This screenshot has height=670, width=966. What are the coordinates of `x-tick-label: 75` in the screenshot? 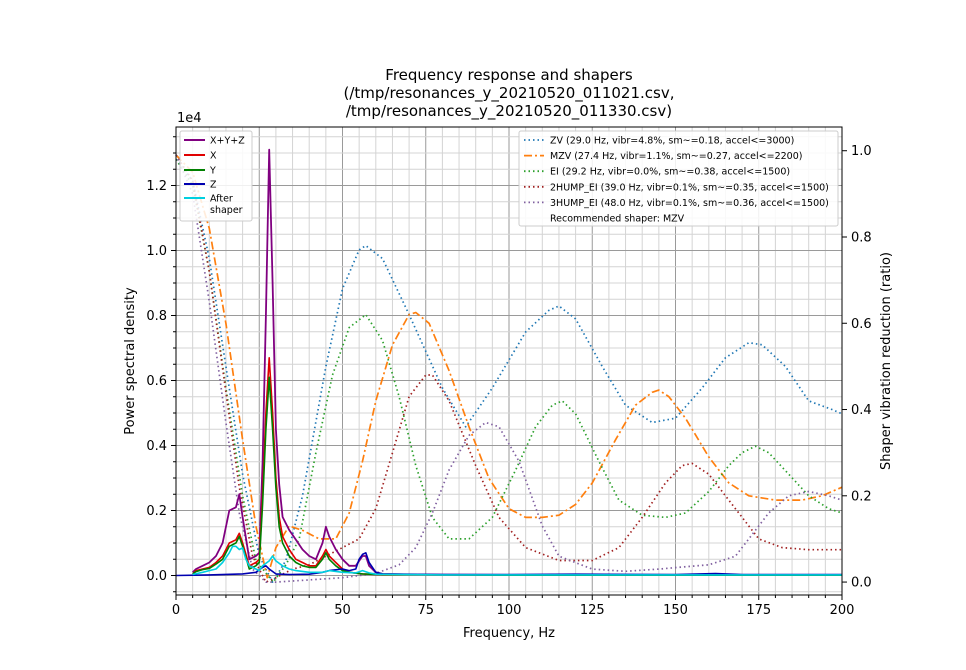 It's located at (425, 610).